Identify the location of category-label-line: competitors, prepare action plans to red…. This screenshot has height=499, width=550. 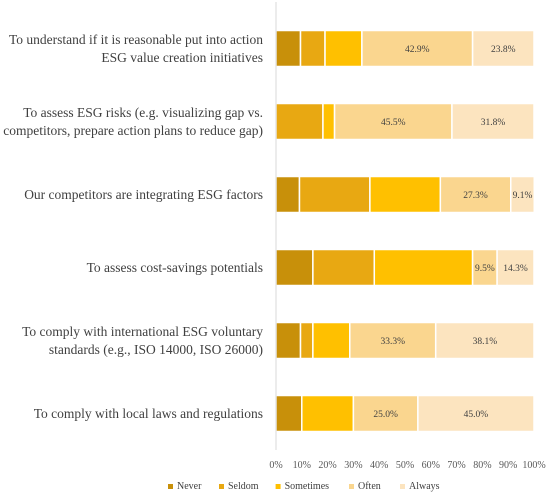
(133, 130).